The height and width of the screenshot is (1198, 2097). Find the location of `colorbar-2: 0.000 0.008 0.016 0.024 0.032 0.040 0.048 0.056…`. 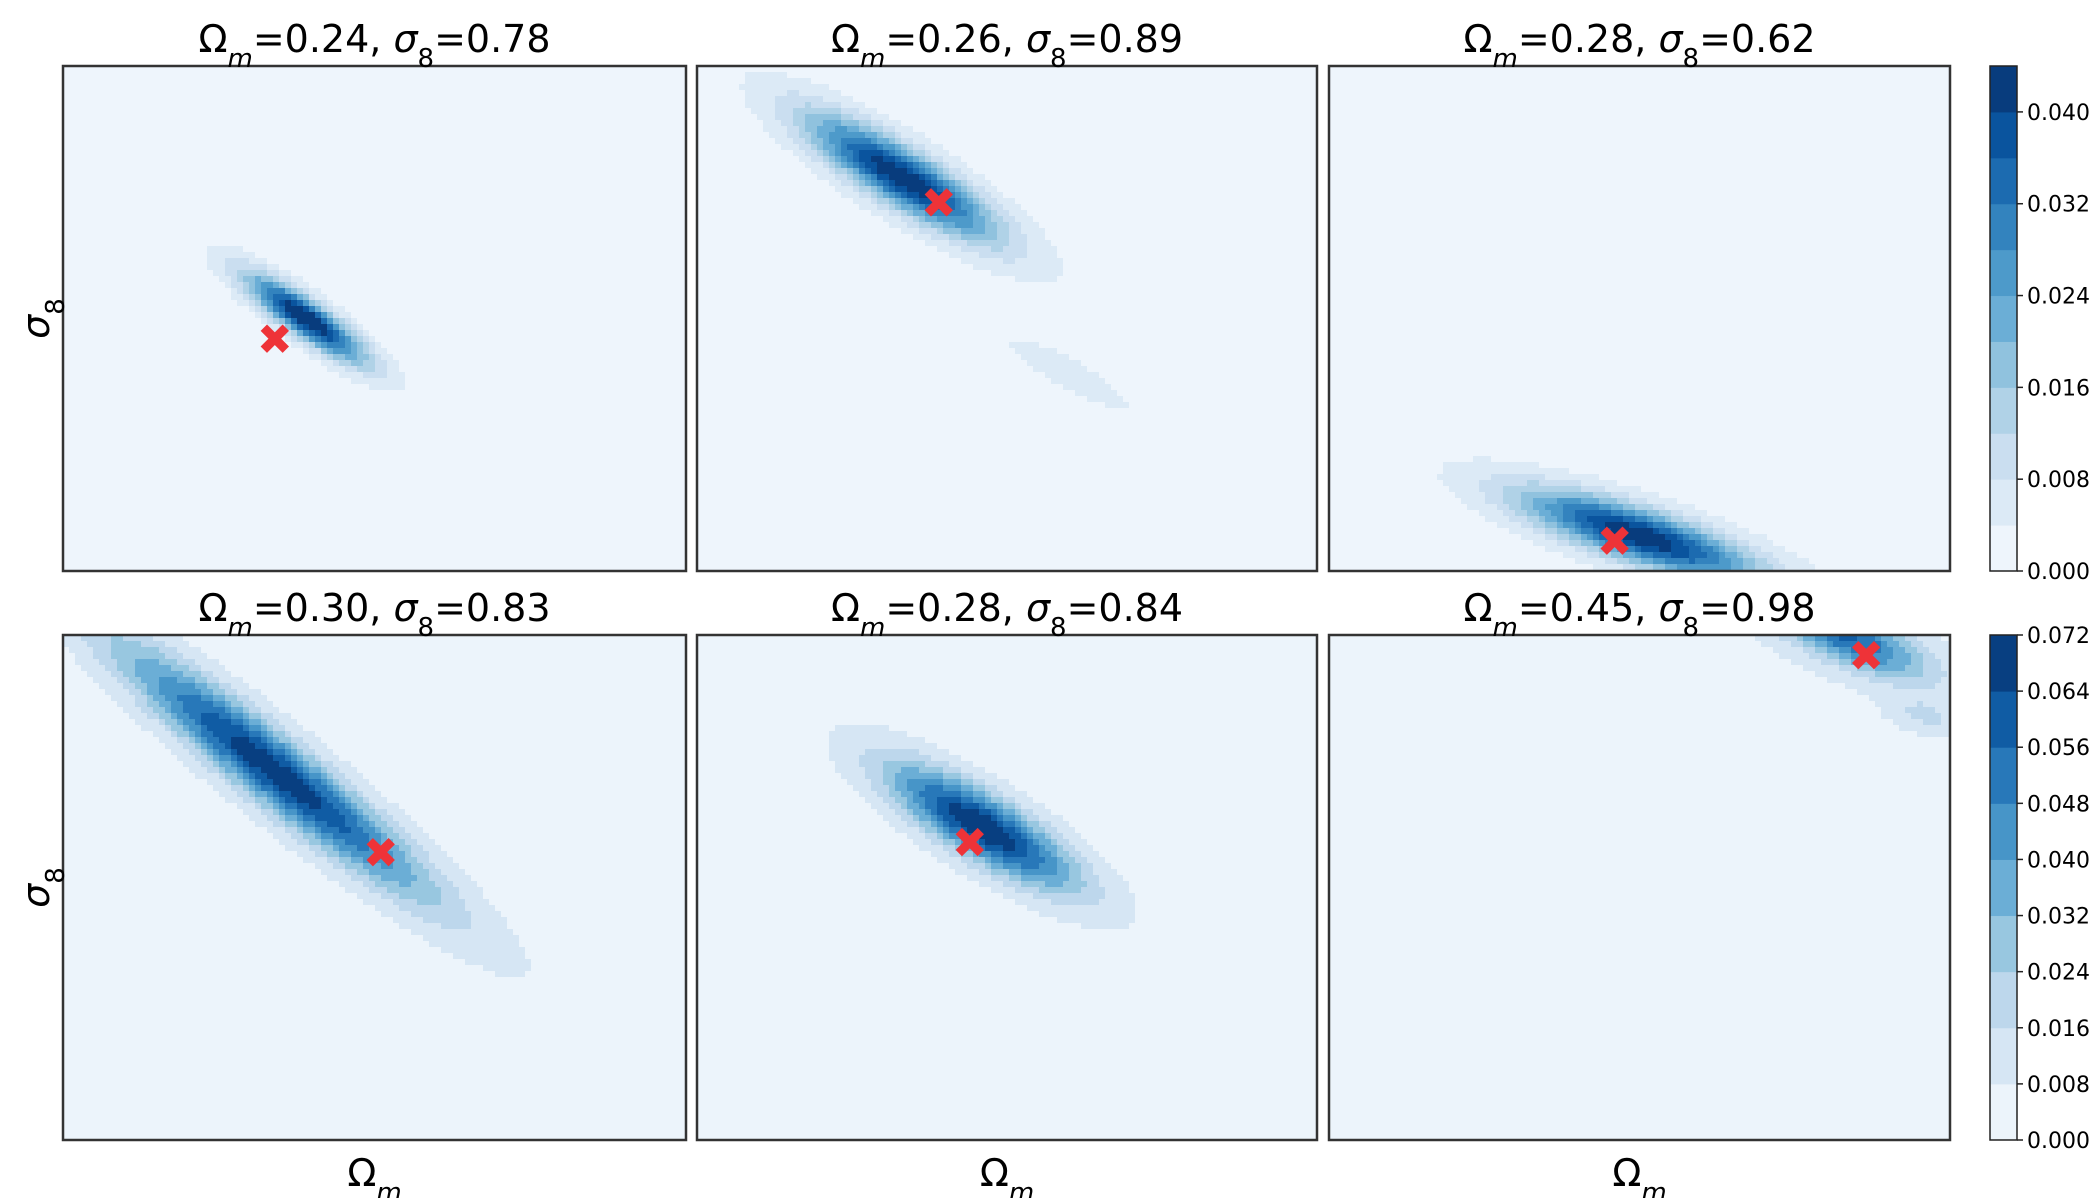

colorbar-2: 0.000 0.008 0.016 0.024 0.032 0.040 0.048 0.056… is located at coordinates (2039, 889).